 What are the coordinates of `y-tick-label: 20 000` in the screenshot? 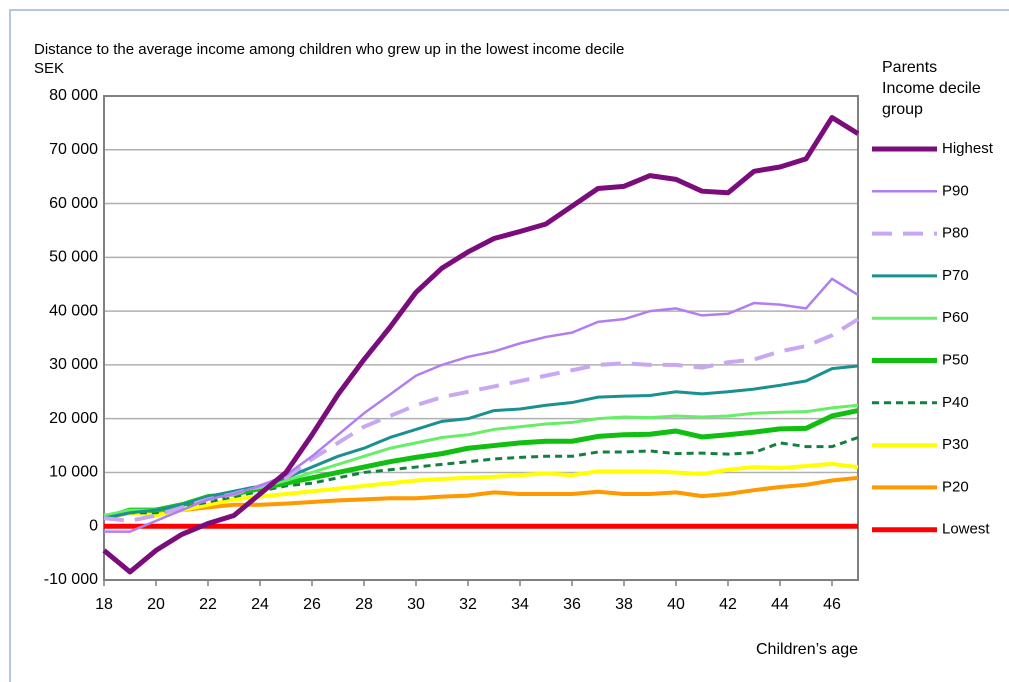 It's located at (73, 418).